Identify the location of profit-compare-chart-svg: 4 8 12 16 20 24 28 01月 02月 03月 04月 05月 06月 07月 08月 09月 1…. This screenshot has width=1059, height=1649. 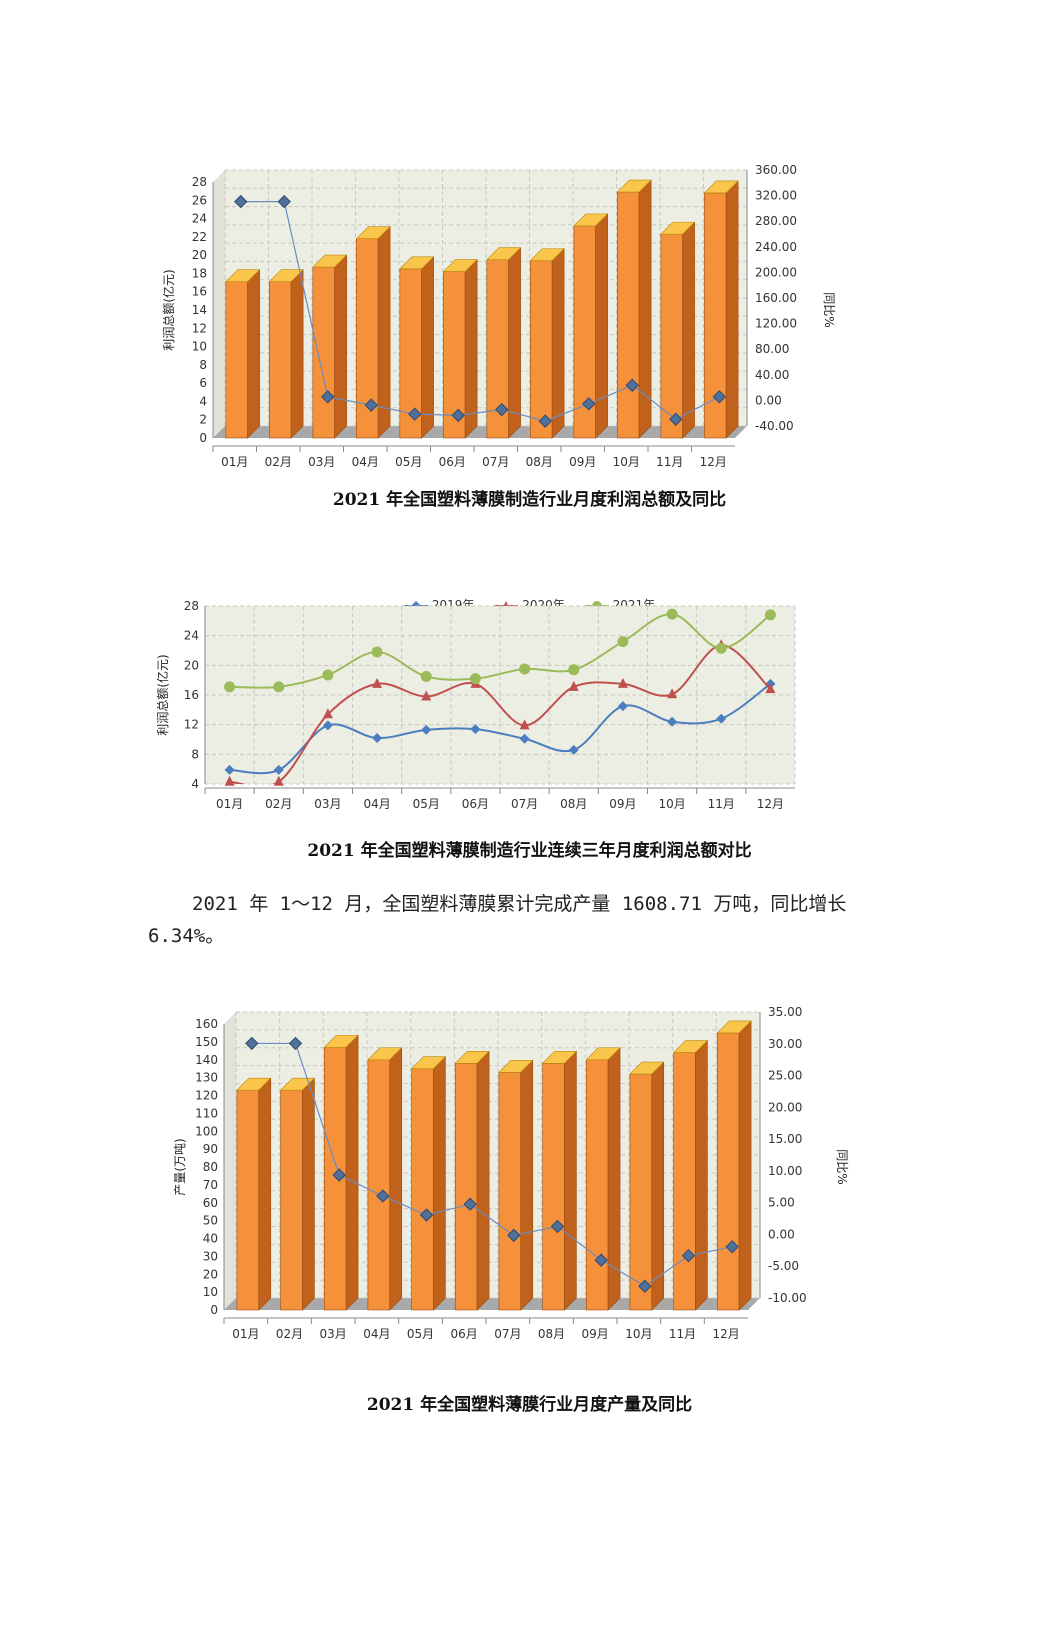
(475, 705).